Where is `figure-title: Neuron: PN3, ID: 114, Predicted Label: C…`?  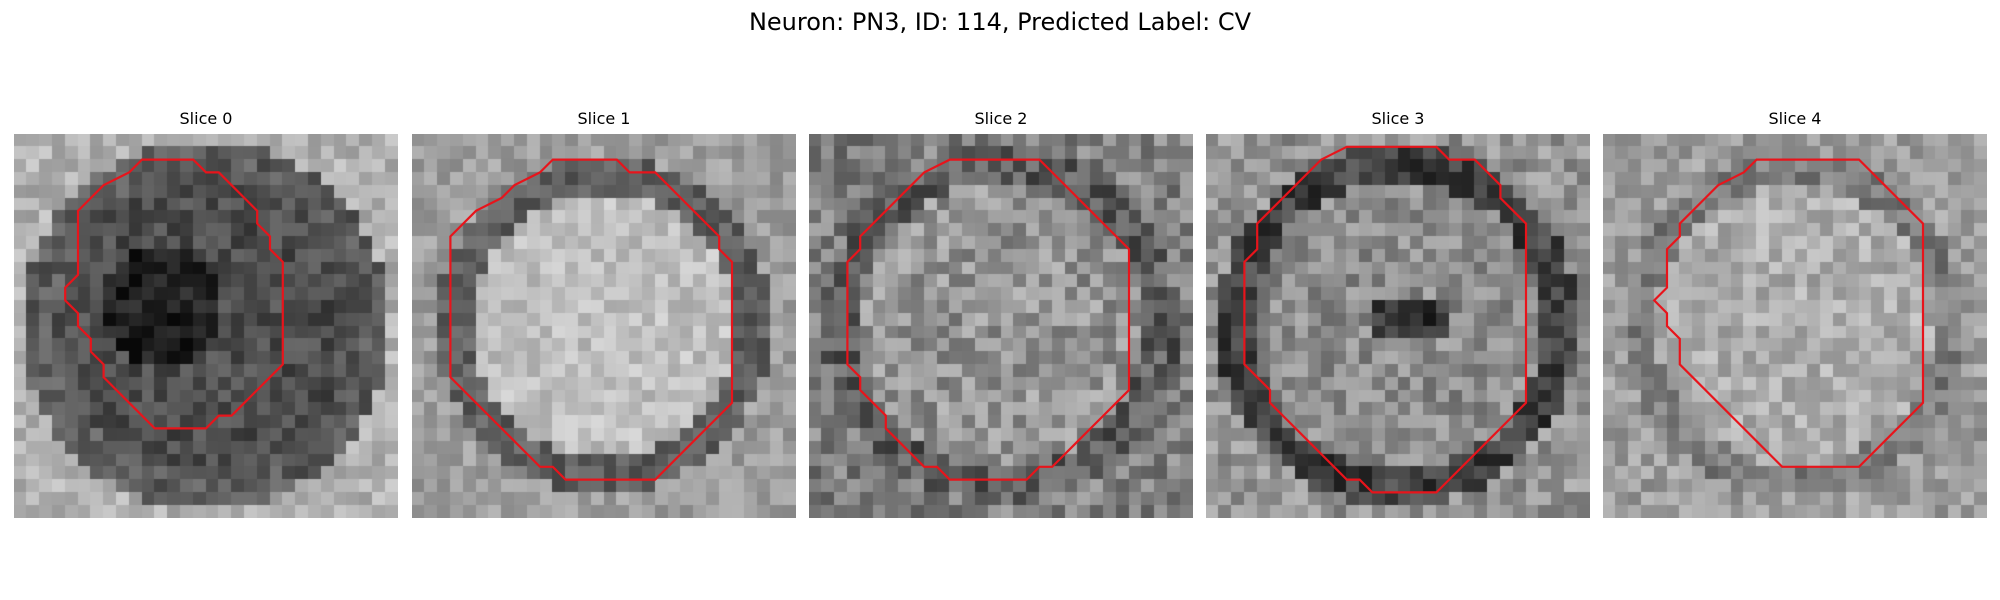
figure-title: Neuron: PN3, ID: 114, Predicted Label: C… is located at coordinates (1000, 22).